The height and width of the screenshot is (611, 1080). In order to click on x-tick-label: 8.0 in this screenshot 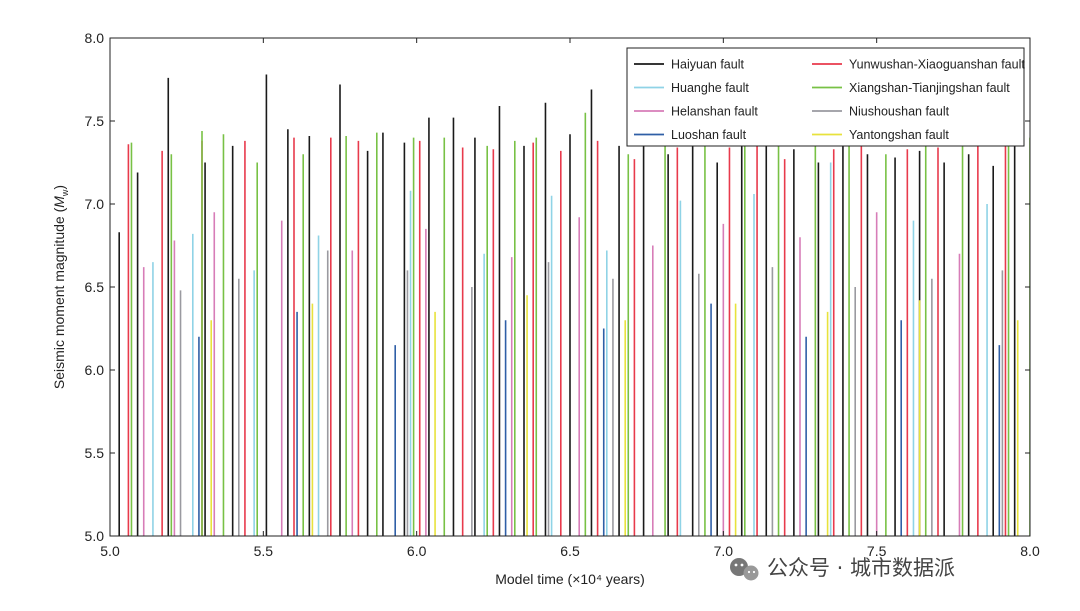, I will do `click(1030, 551)`.